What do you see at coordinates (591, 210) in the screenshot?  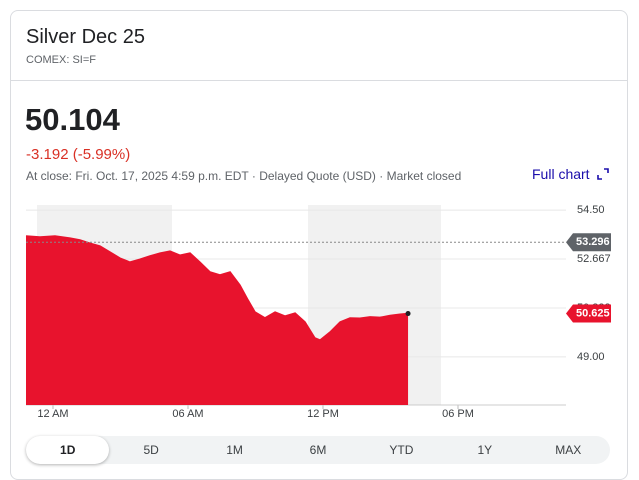 I see `y-tick-label: 54.50` at bounding box center [591, 210].